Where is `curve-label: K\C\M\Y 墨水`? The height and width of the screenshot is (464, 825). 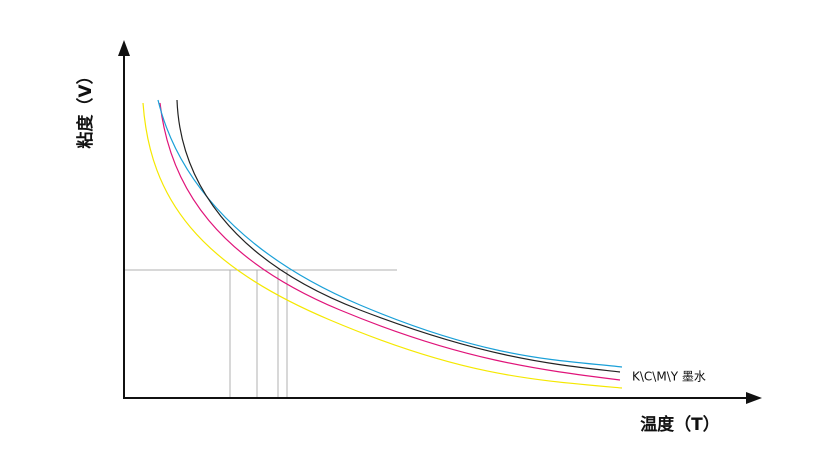 curve-label: K\C\M\Y 墨水 is located at coordinates (669, 377).